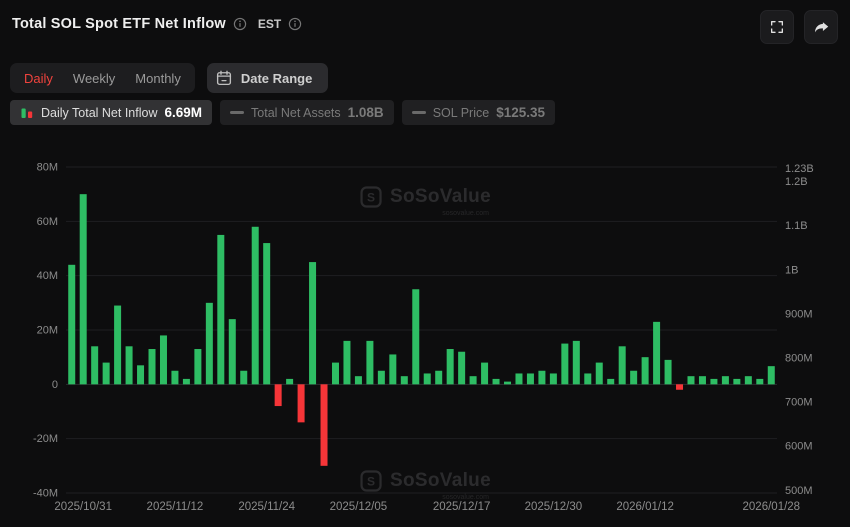  I want to click on svg-text: 1B, so click(791, 270).